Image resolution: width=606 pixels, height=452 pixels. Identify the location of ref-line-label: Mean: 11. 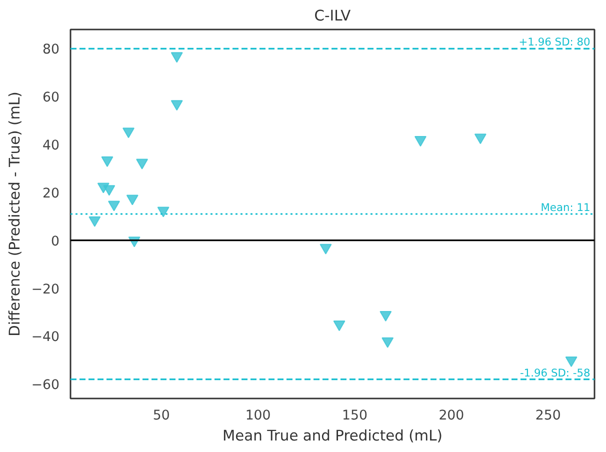
(565, 207).